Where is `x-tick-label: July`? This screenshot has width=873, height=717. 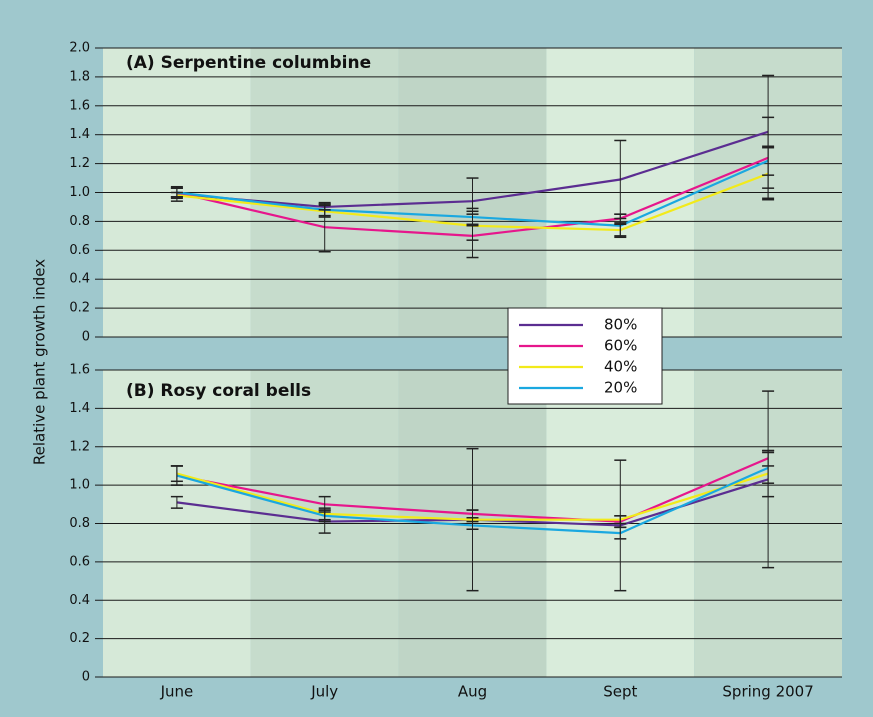
x-tick-label: July is located at coordinates (324, 692).